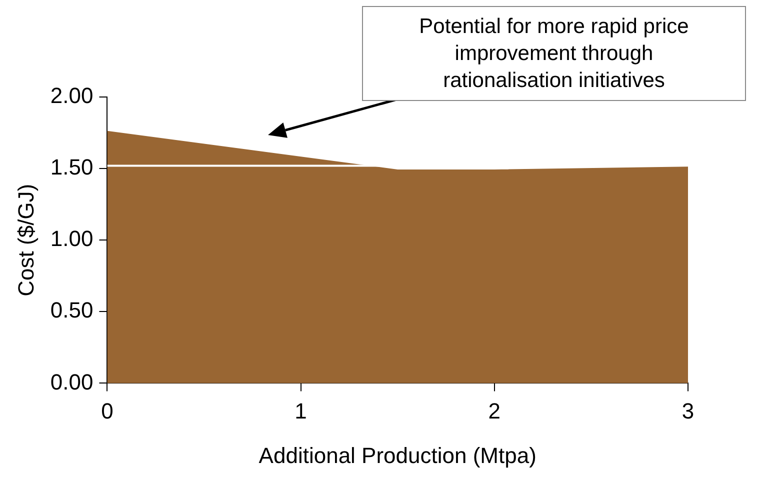  I want to click on y-tick-label: 0.50, so click(72, 310).